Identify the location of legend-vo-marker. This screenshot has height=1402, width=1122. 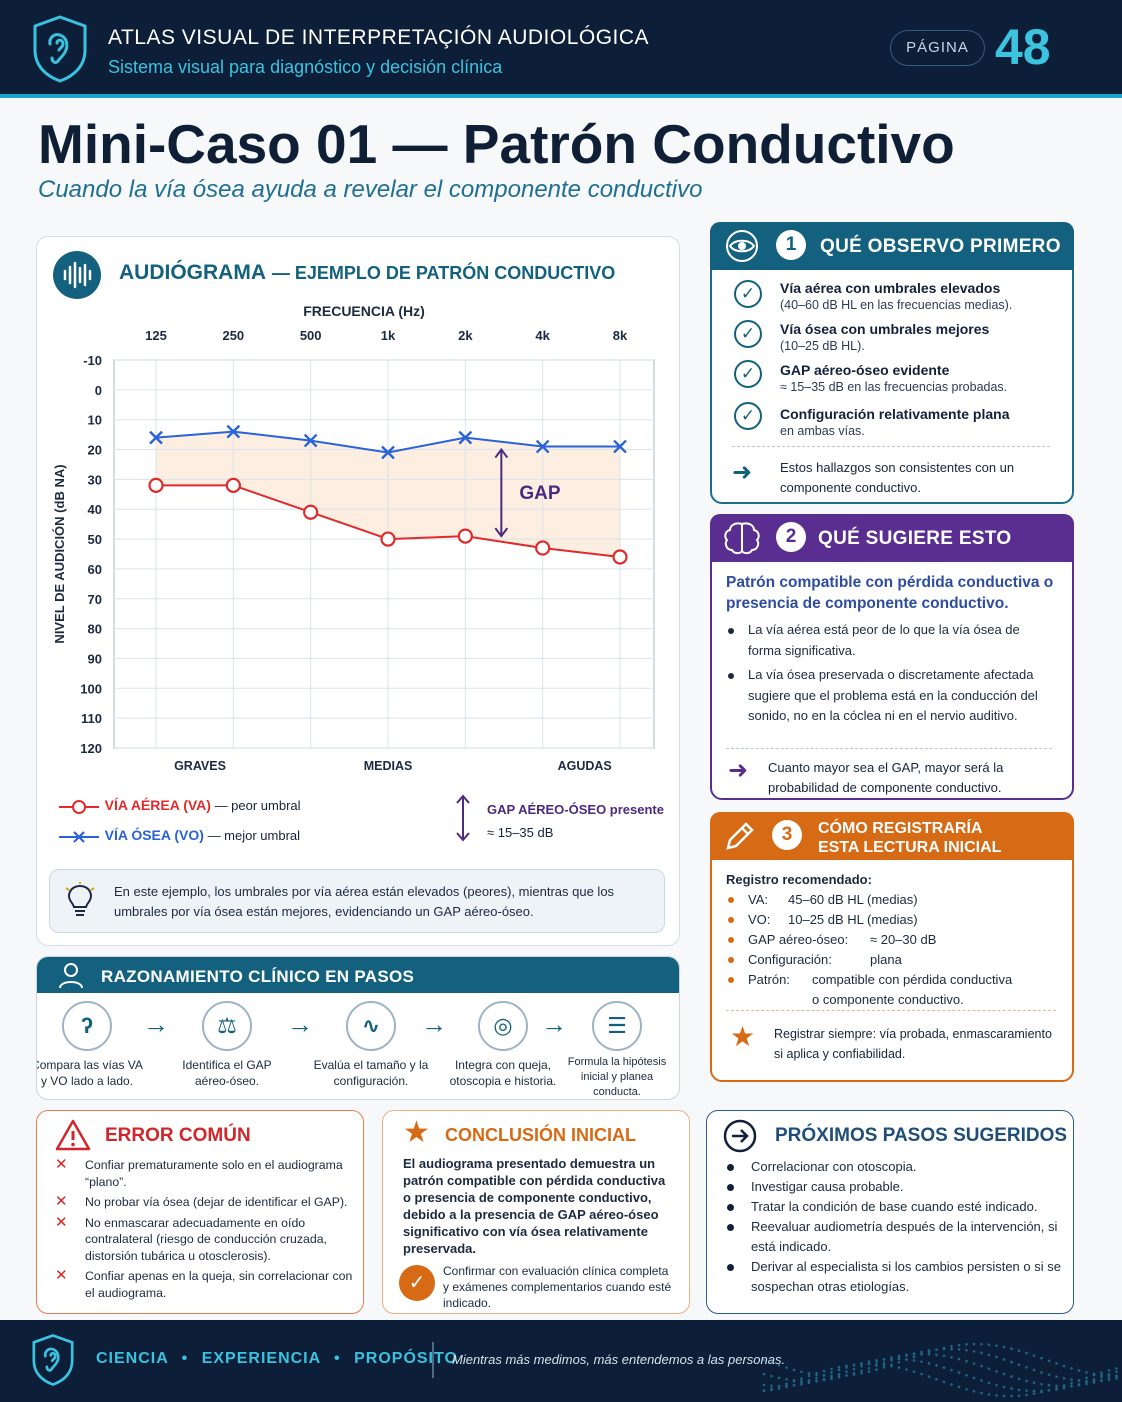
(79, 836).